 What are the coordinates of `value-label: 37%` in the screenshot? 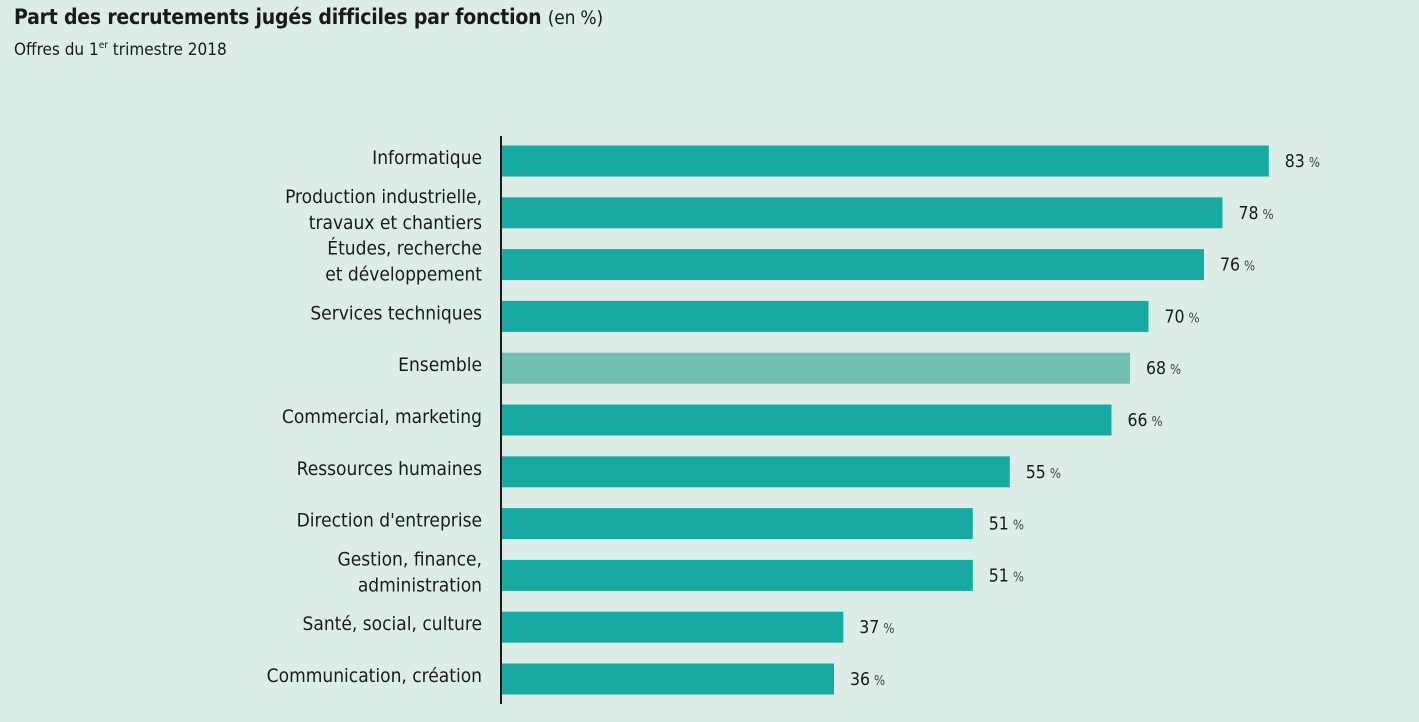 It's located at (876, 628).